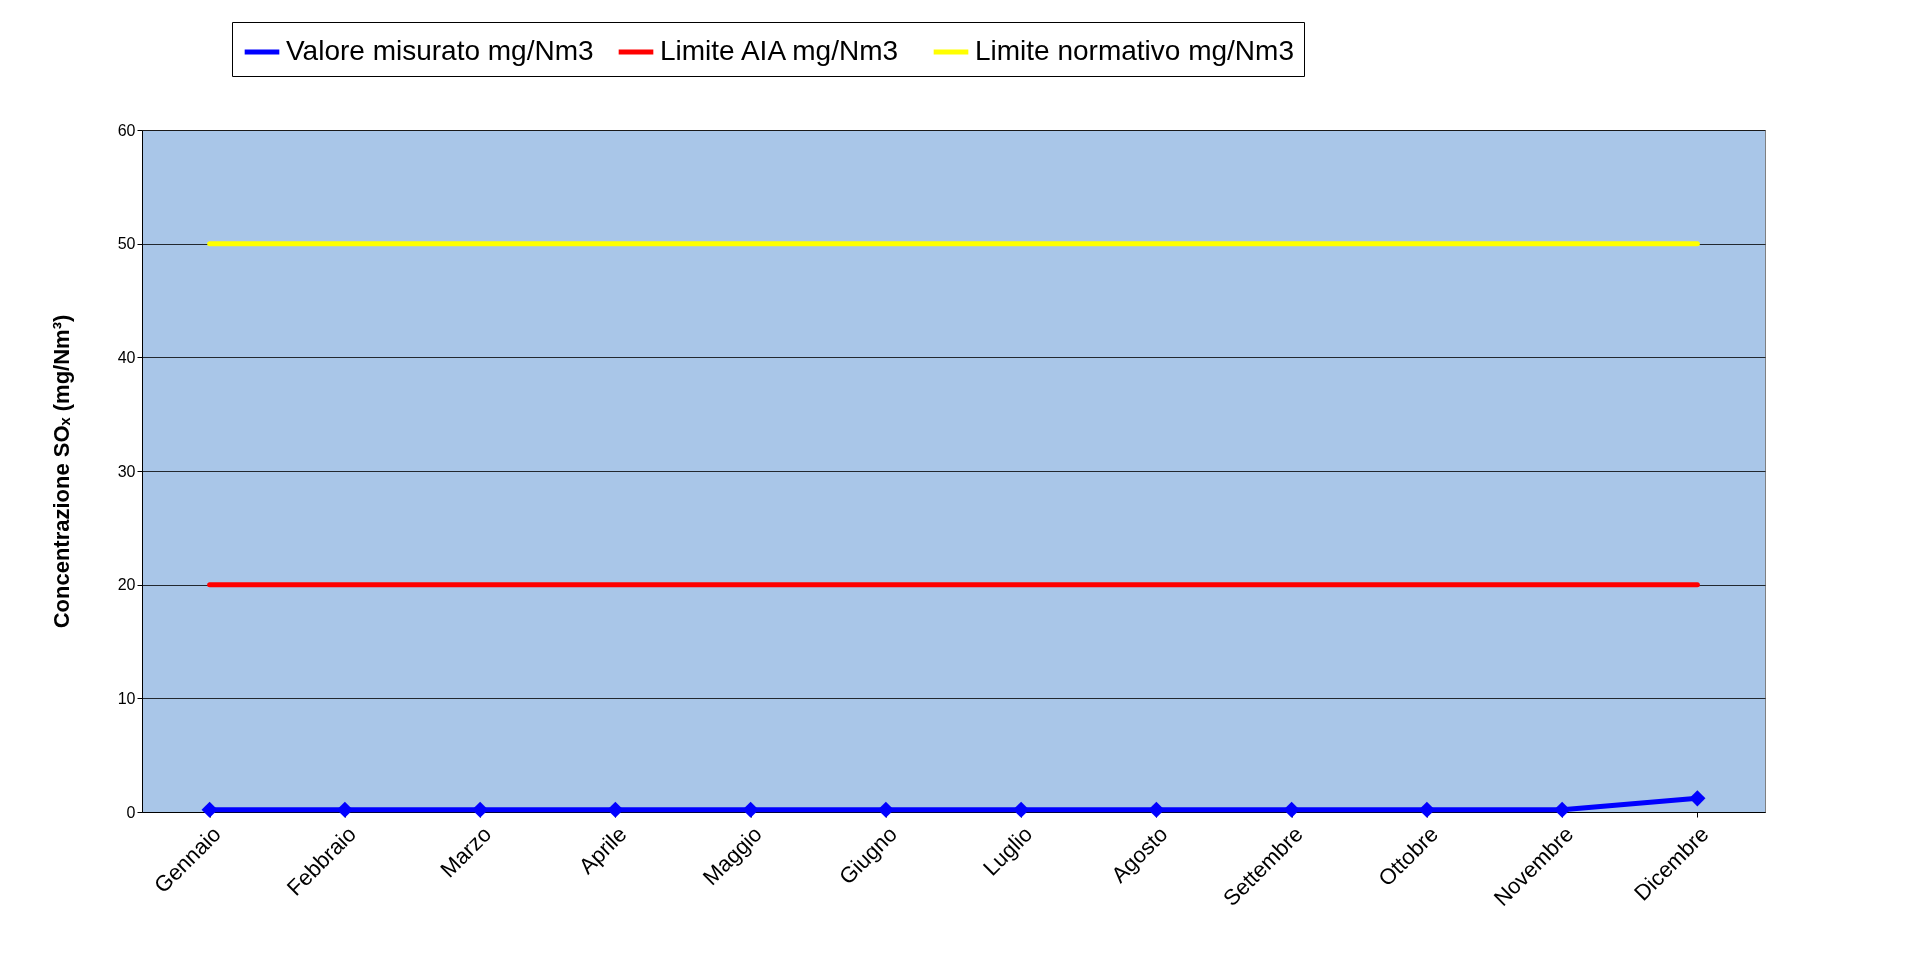  I want to click on legend-label: Valore misurato mg/Nm3, so click(440, 50).